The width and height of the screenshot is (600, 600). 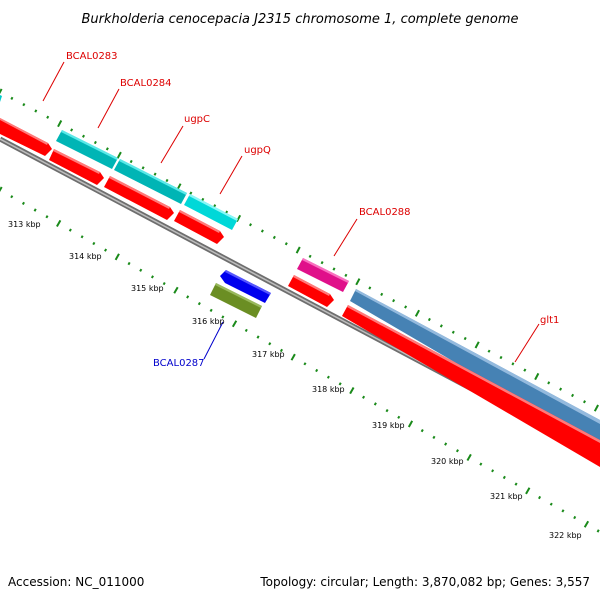 I want to click on gene-bcal0284-bar, so click(x=87, y=149).